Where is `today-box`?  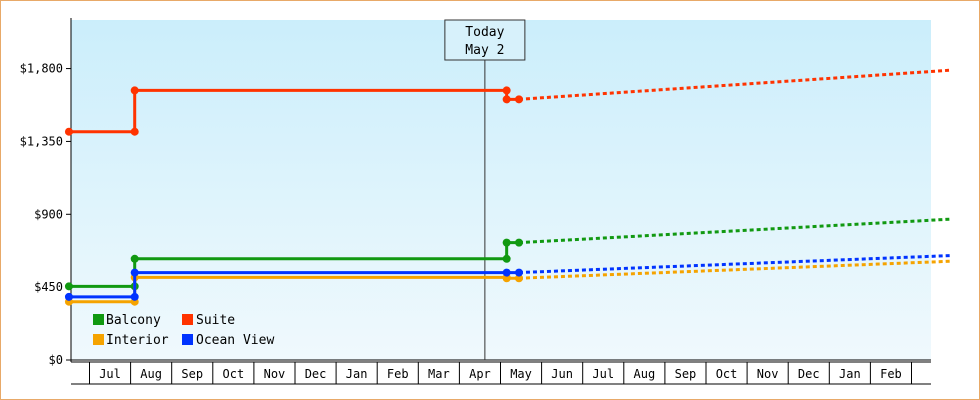 today-box is located at coordinates (485, 40).